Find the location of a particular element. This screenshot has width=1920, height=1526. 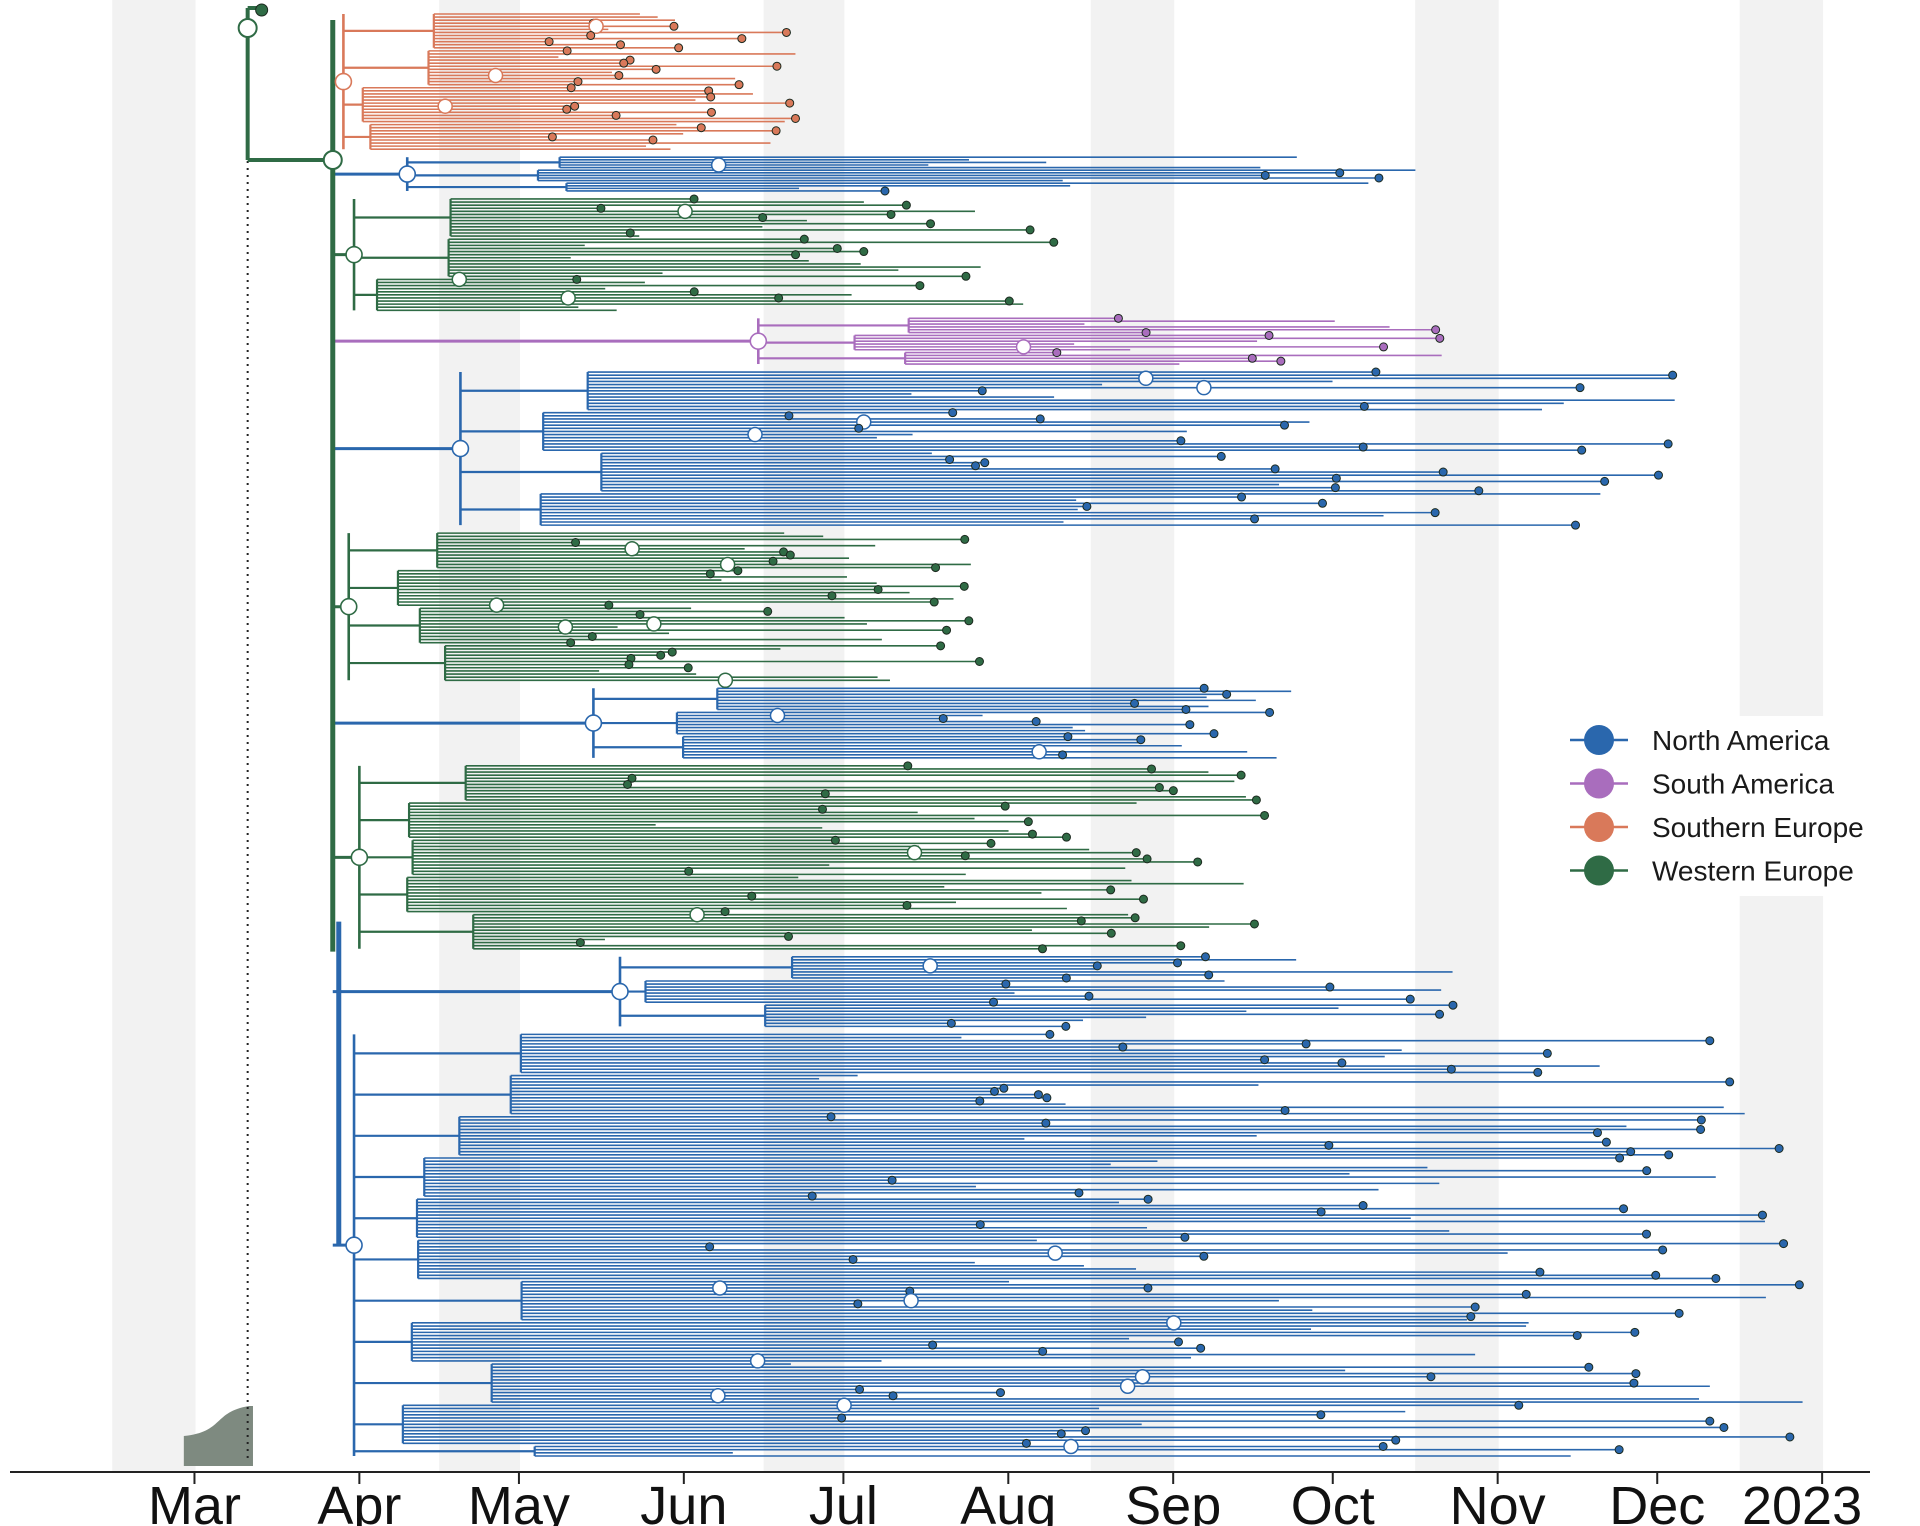

legend-label: Western Europe is located at coordinates (1753, 871).